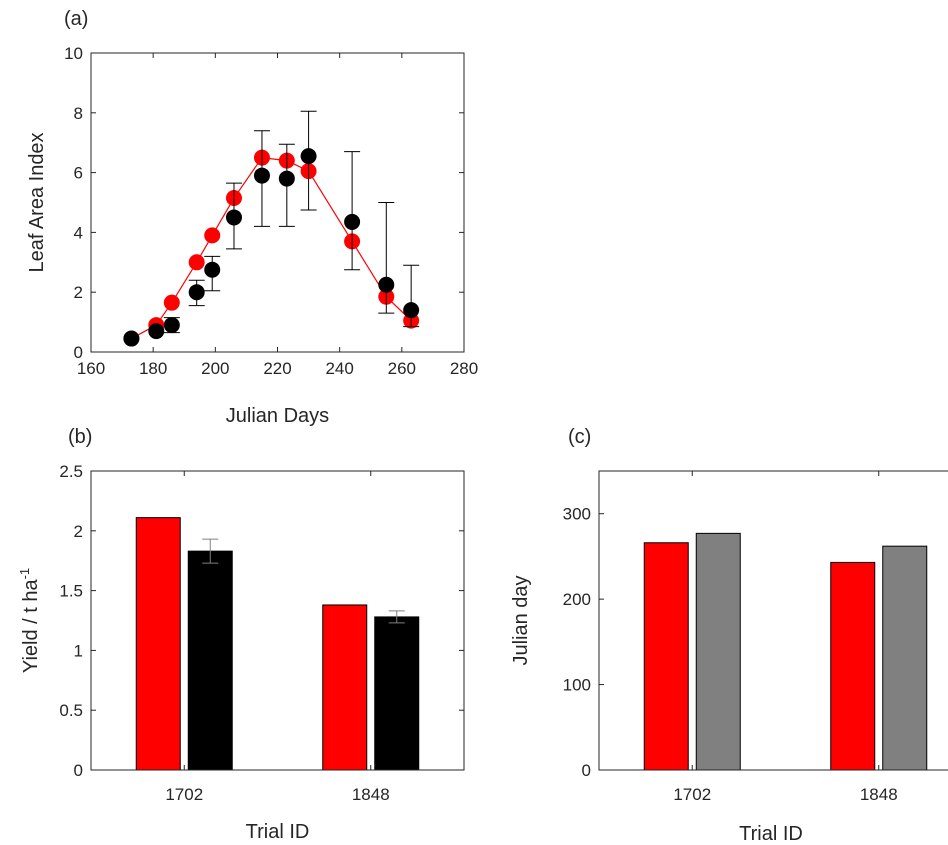 This screenshot has width=948, height=845. Describe the element at coordinates (78, 770) in the screenshot. I see `panel-b-y-tick-label: 0` at that location.